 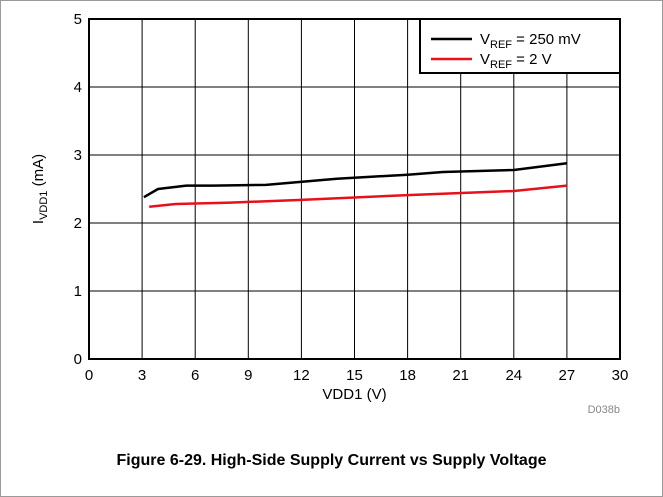 I want to click on x-axis-label: VDD1 (V), so click(x=354, y=394).